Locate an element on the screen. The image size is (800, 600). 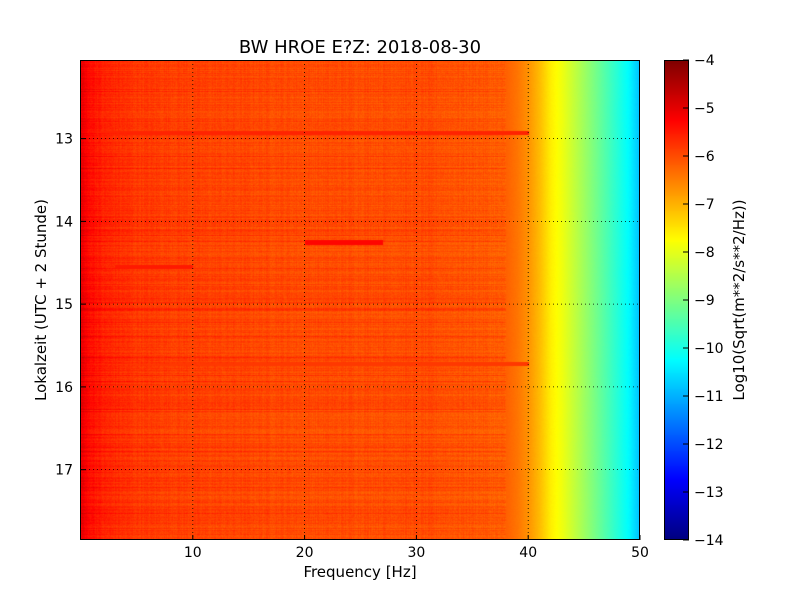
colorbar-tick-label: −6 is located at coordinates (704, 157).